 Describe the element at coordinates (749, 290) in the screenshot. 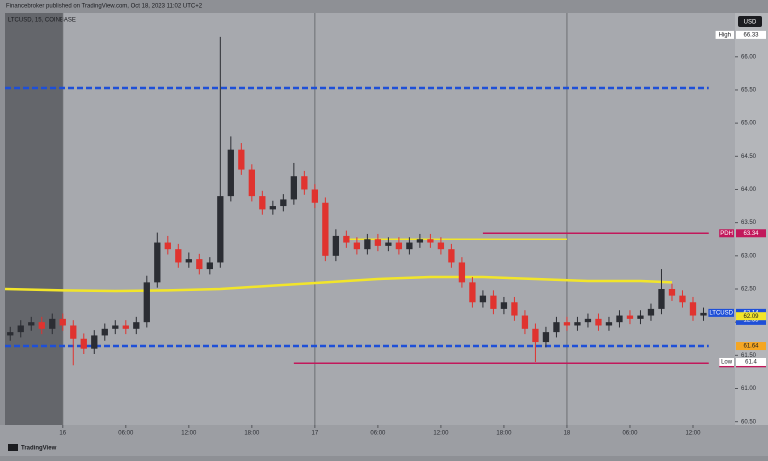

I see `y-tick-label: 62.50` at that location.